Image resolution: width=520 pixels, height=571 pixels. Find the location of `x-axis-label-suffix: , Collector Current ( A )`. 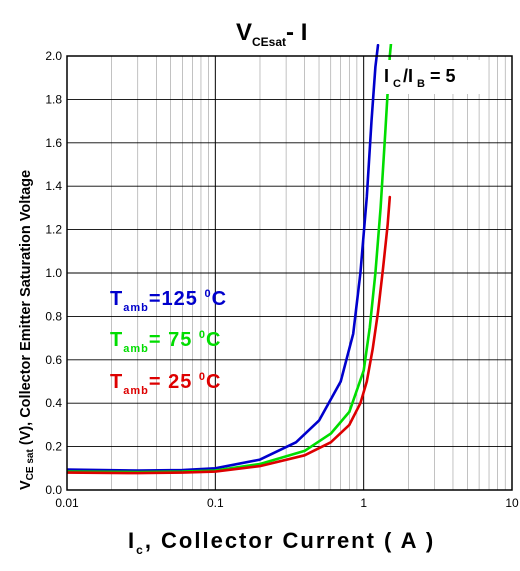

x-axis-label-suffix: , Collector Current ( A ) is located at coordinates (290, 540).